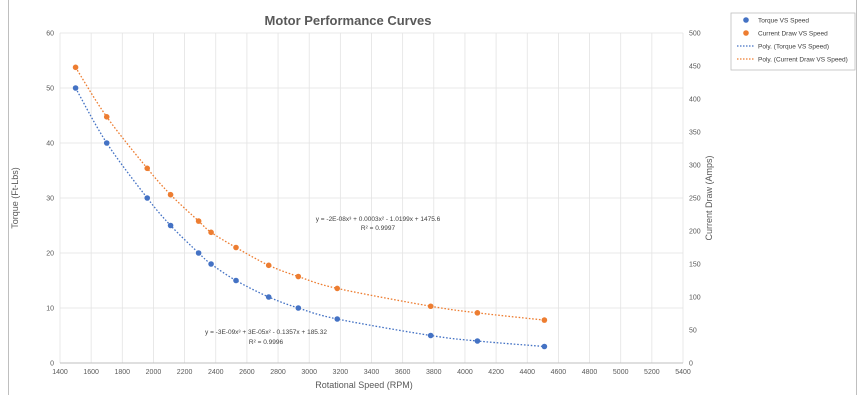  What do you see at coordinates (621, 372) in the screenshot?
I see `x-tick-label: 5000` at bounding box center [621, 372].